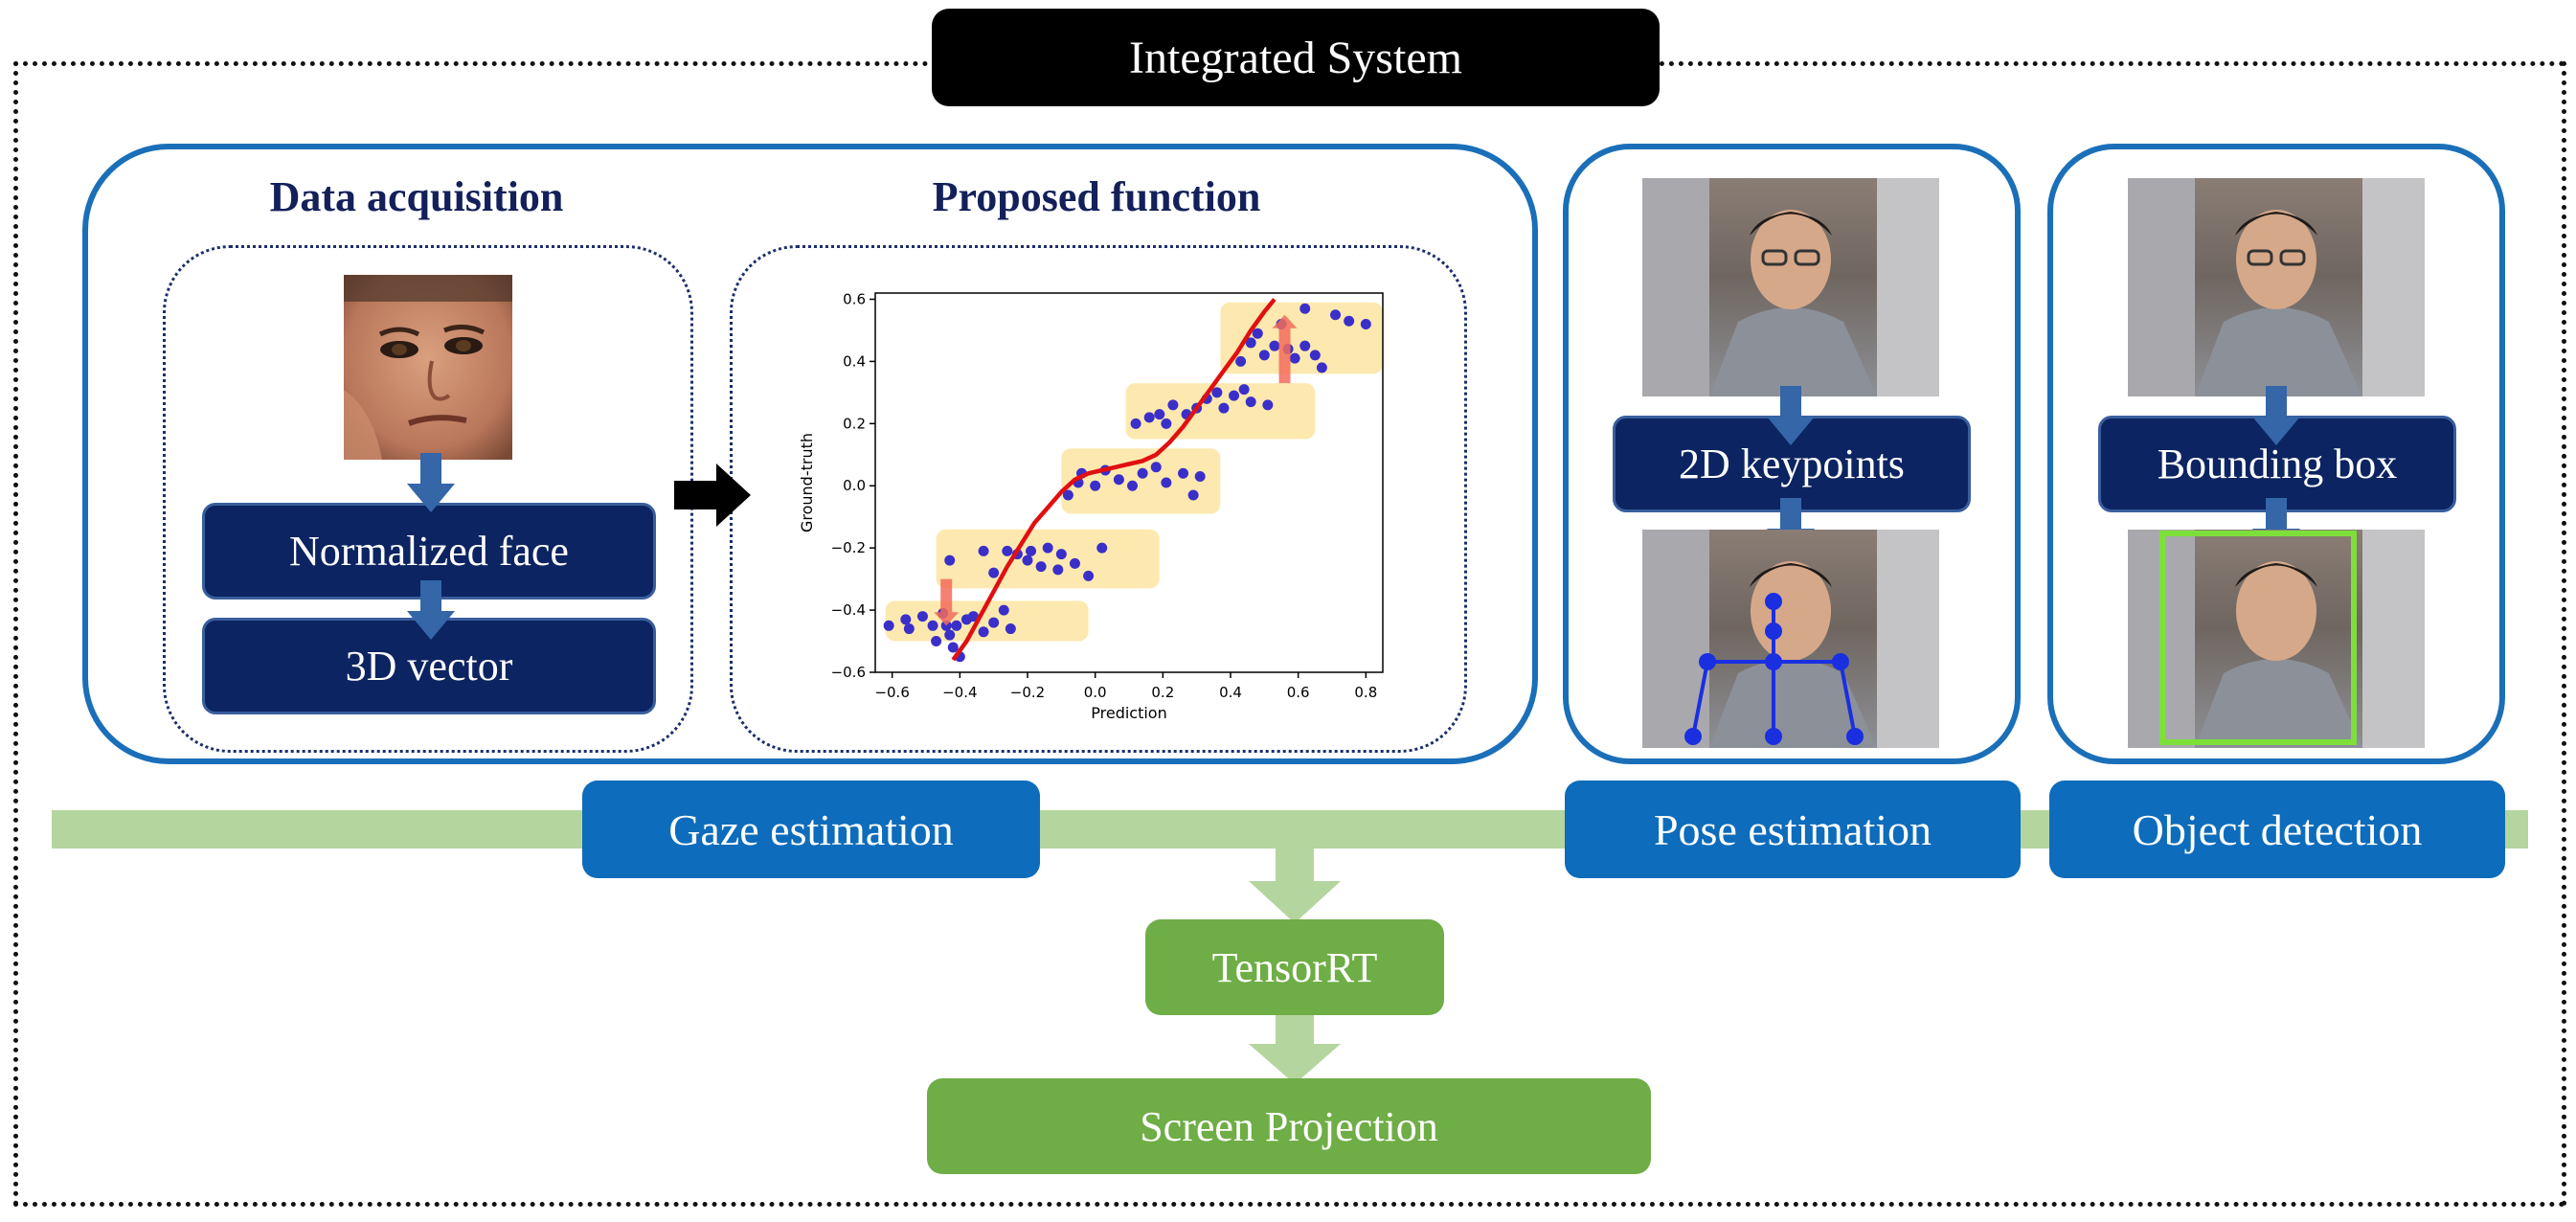  I want to click on fitted-curve, so click(1114, 480).